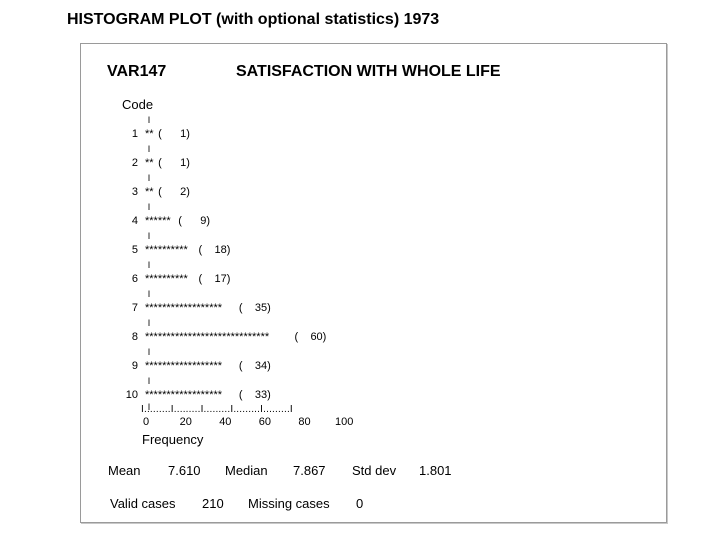  What do you see at coordinates (134, 221) in the screenshot?
I see `code-tick-label: 4` at bounding box center [134, 221].